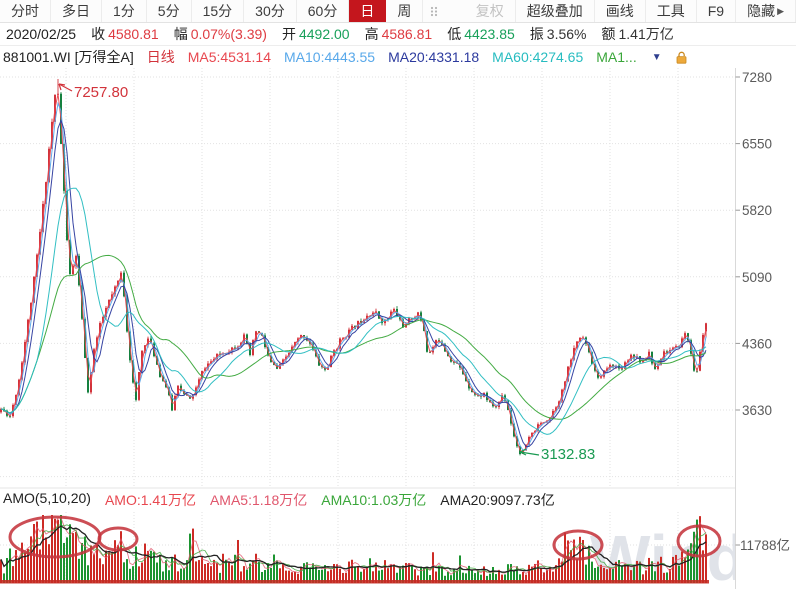 This screenshot has width=796, height=589. What do you see at coordinates (330, 57) in the screenshot?
I see `ma10-legend: MA10:4443.55` at bounding box center [330, 57].